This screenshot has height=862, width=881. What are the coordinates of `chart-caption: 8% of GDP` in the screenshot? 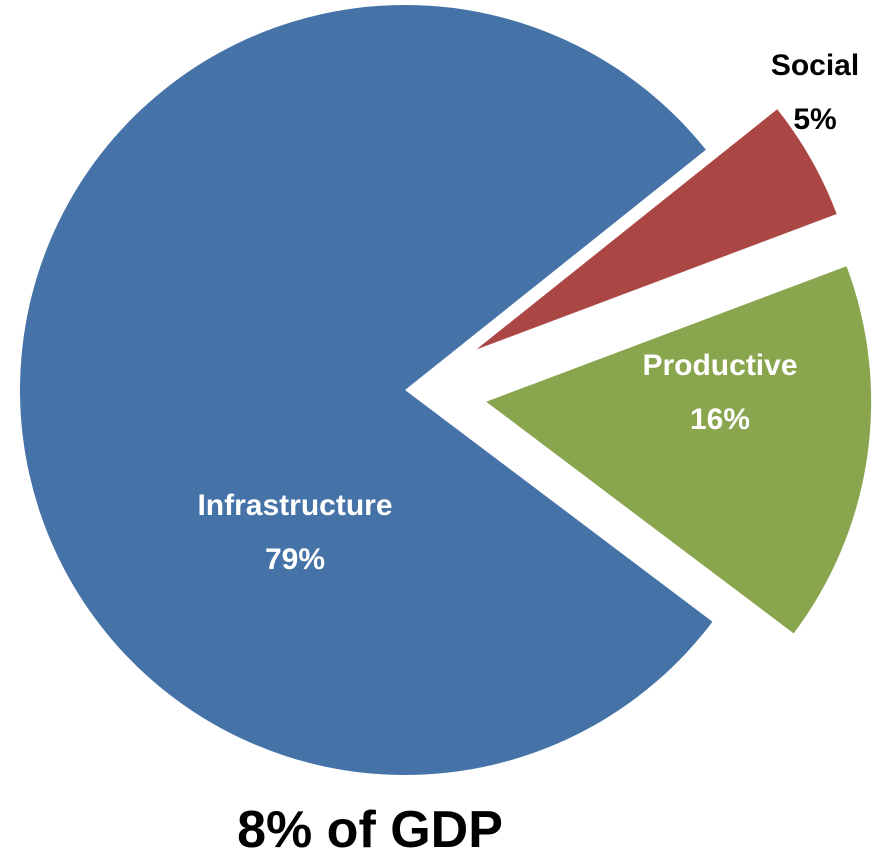 It's located at (370, 830).